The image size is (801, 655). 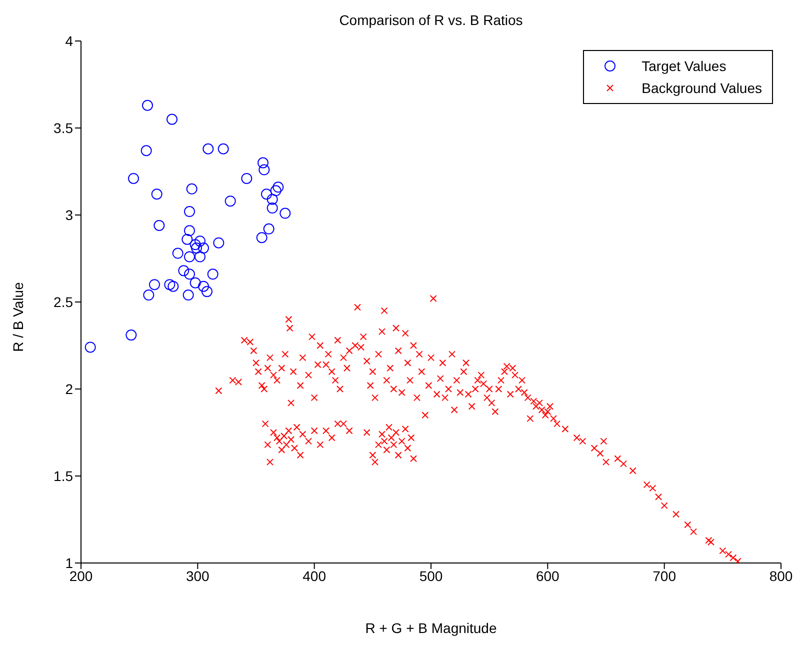 I want to click on x-tick-label: 300, so click(x=198, y=576).